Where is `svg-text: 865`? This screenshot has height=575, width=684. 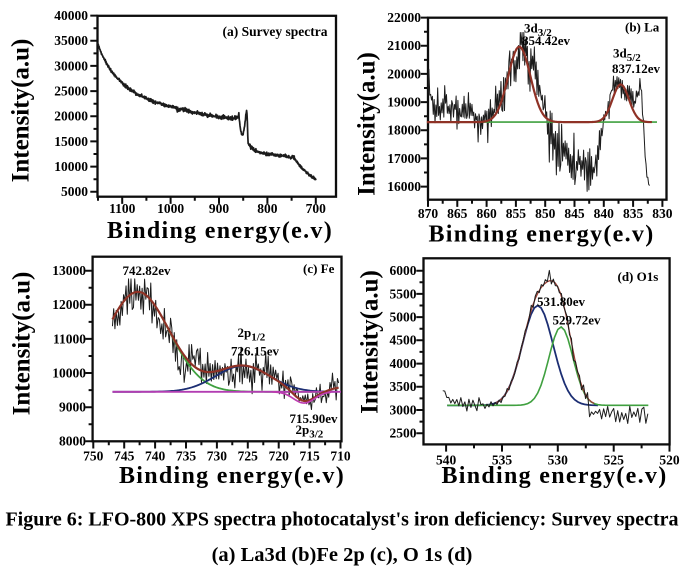 svg-text: 865 is located at coordinates (457, 213).